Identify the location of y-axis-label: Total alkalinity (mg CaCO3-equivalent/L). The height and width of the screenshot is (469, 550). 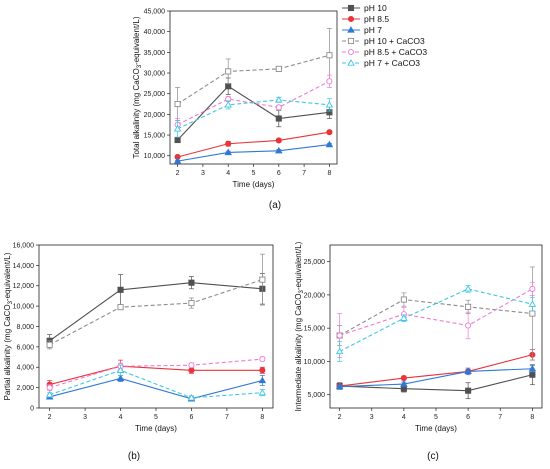
(137, 87).